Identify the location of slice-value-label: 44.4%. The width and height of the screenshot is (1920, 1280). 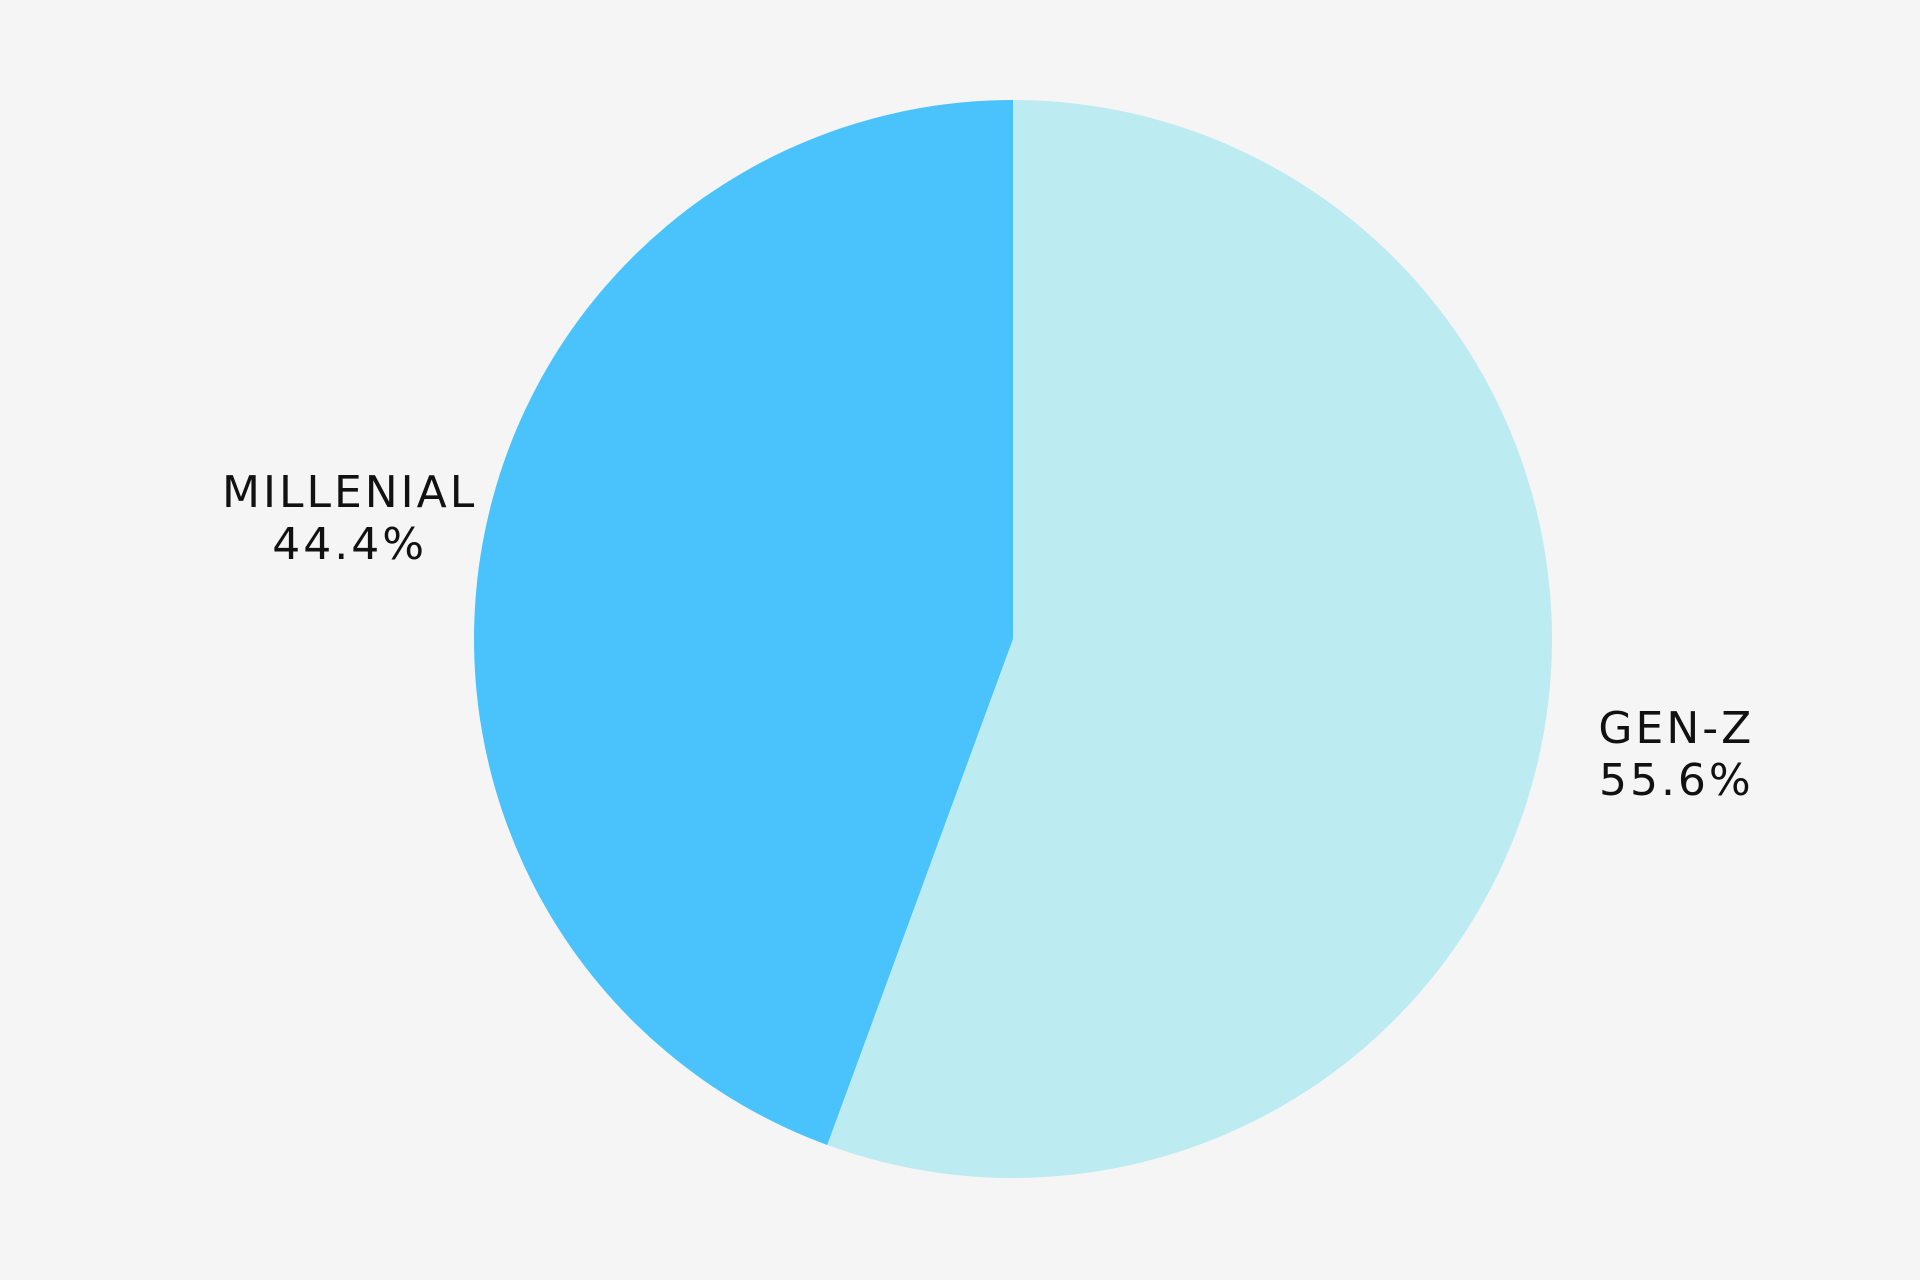
(349, 544).